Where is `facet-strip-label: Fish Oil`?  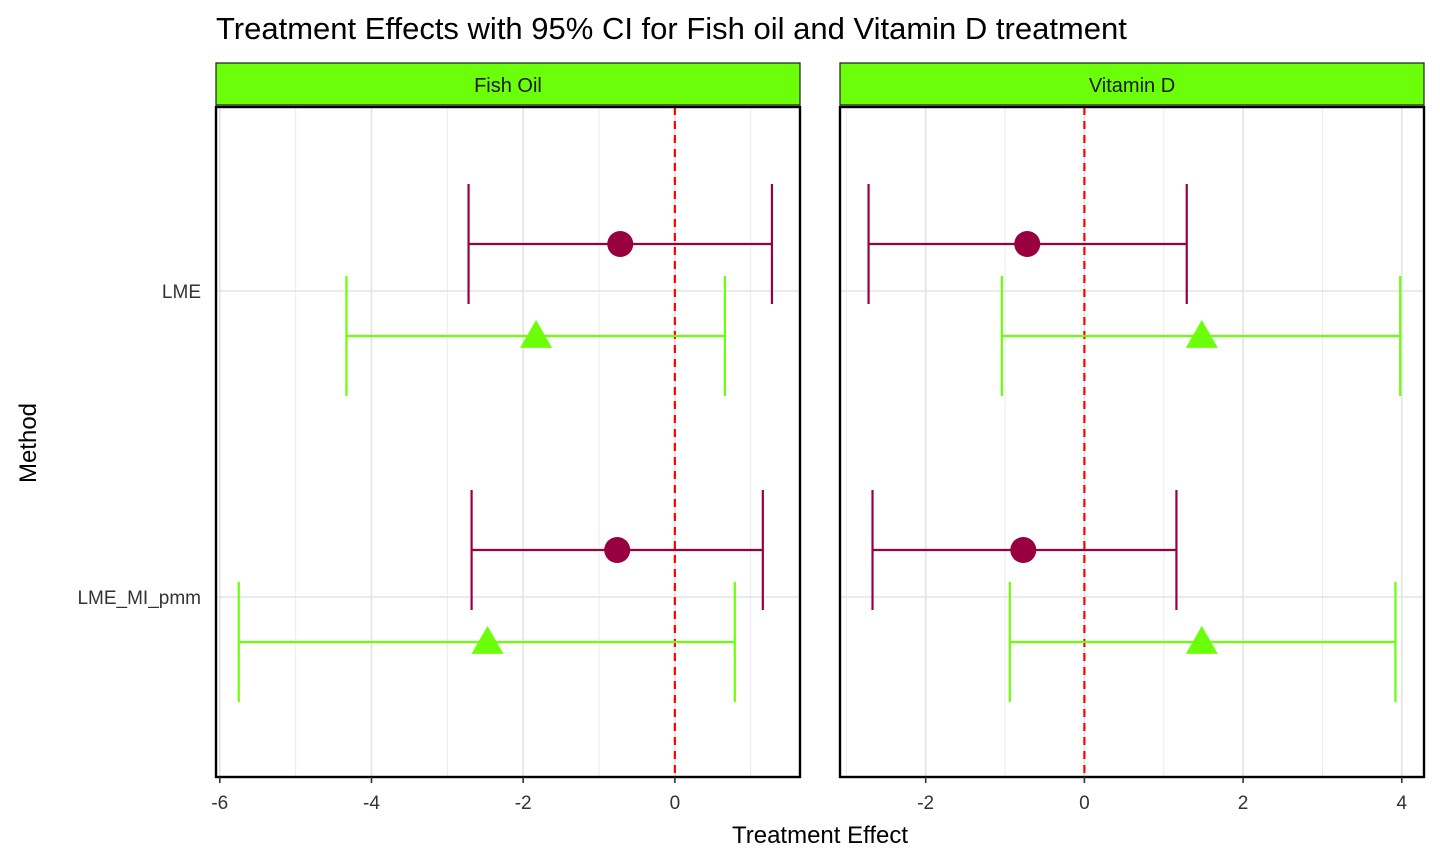 facet-strip-label: Fish Oil is located at coordinates (508, 86).